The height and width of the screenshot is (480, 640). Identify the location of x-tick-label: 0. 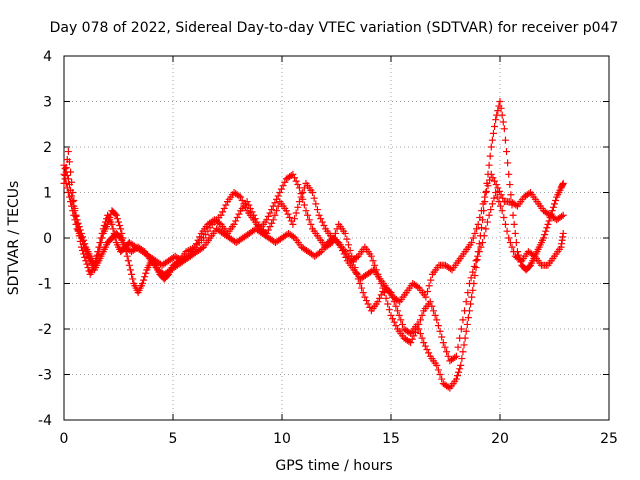
(64, 439).